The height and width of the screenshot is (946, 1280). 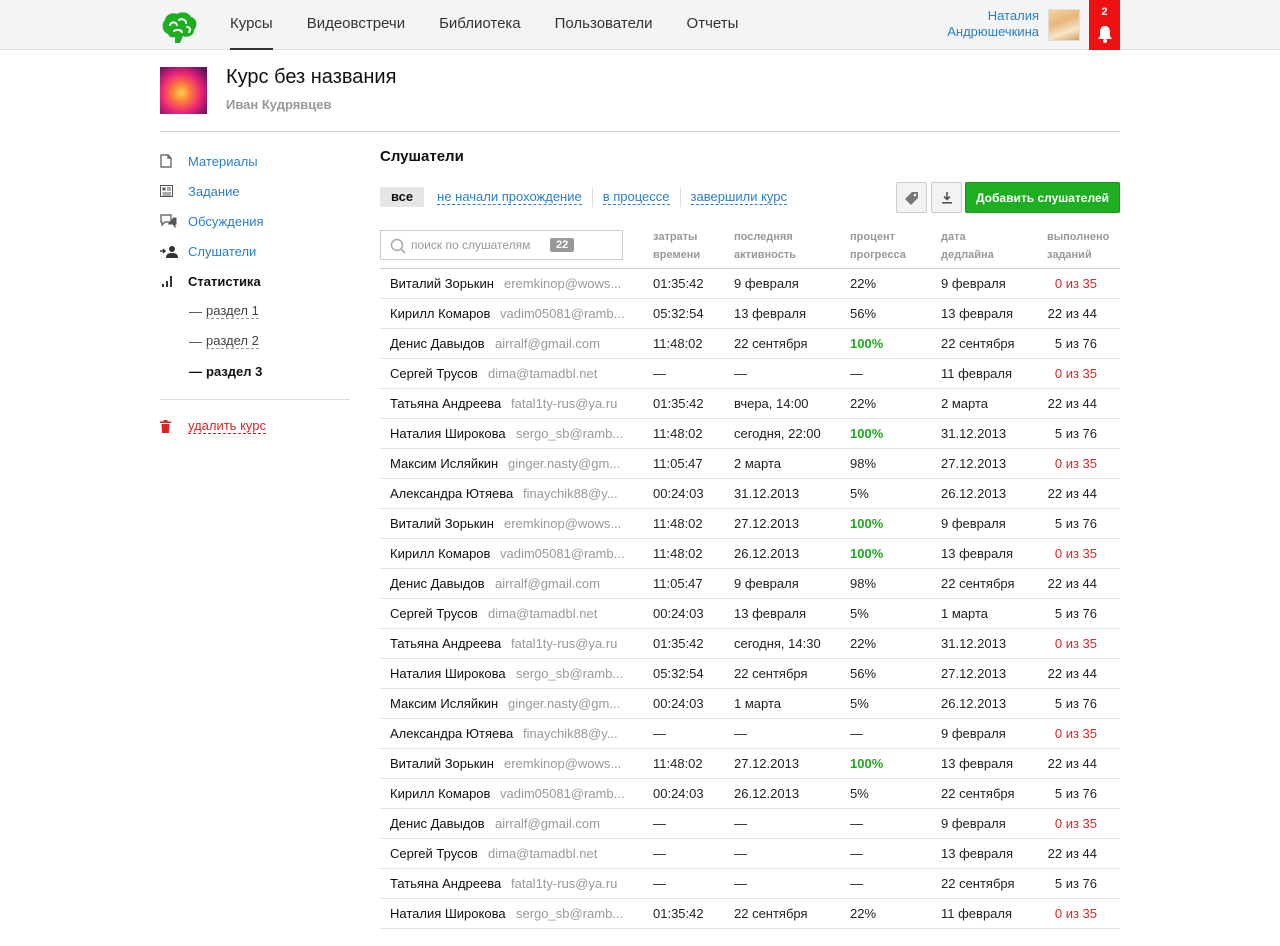 I want to click on tag-button, so click(x=911, y=197).